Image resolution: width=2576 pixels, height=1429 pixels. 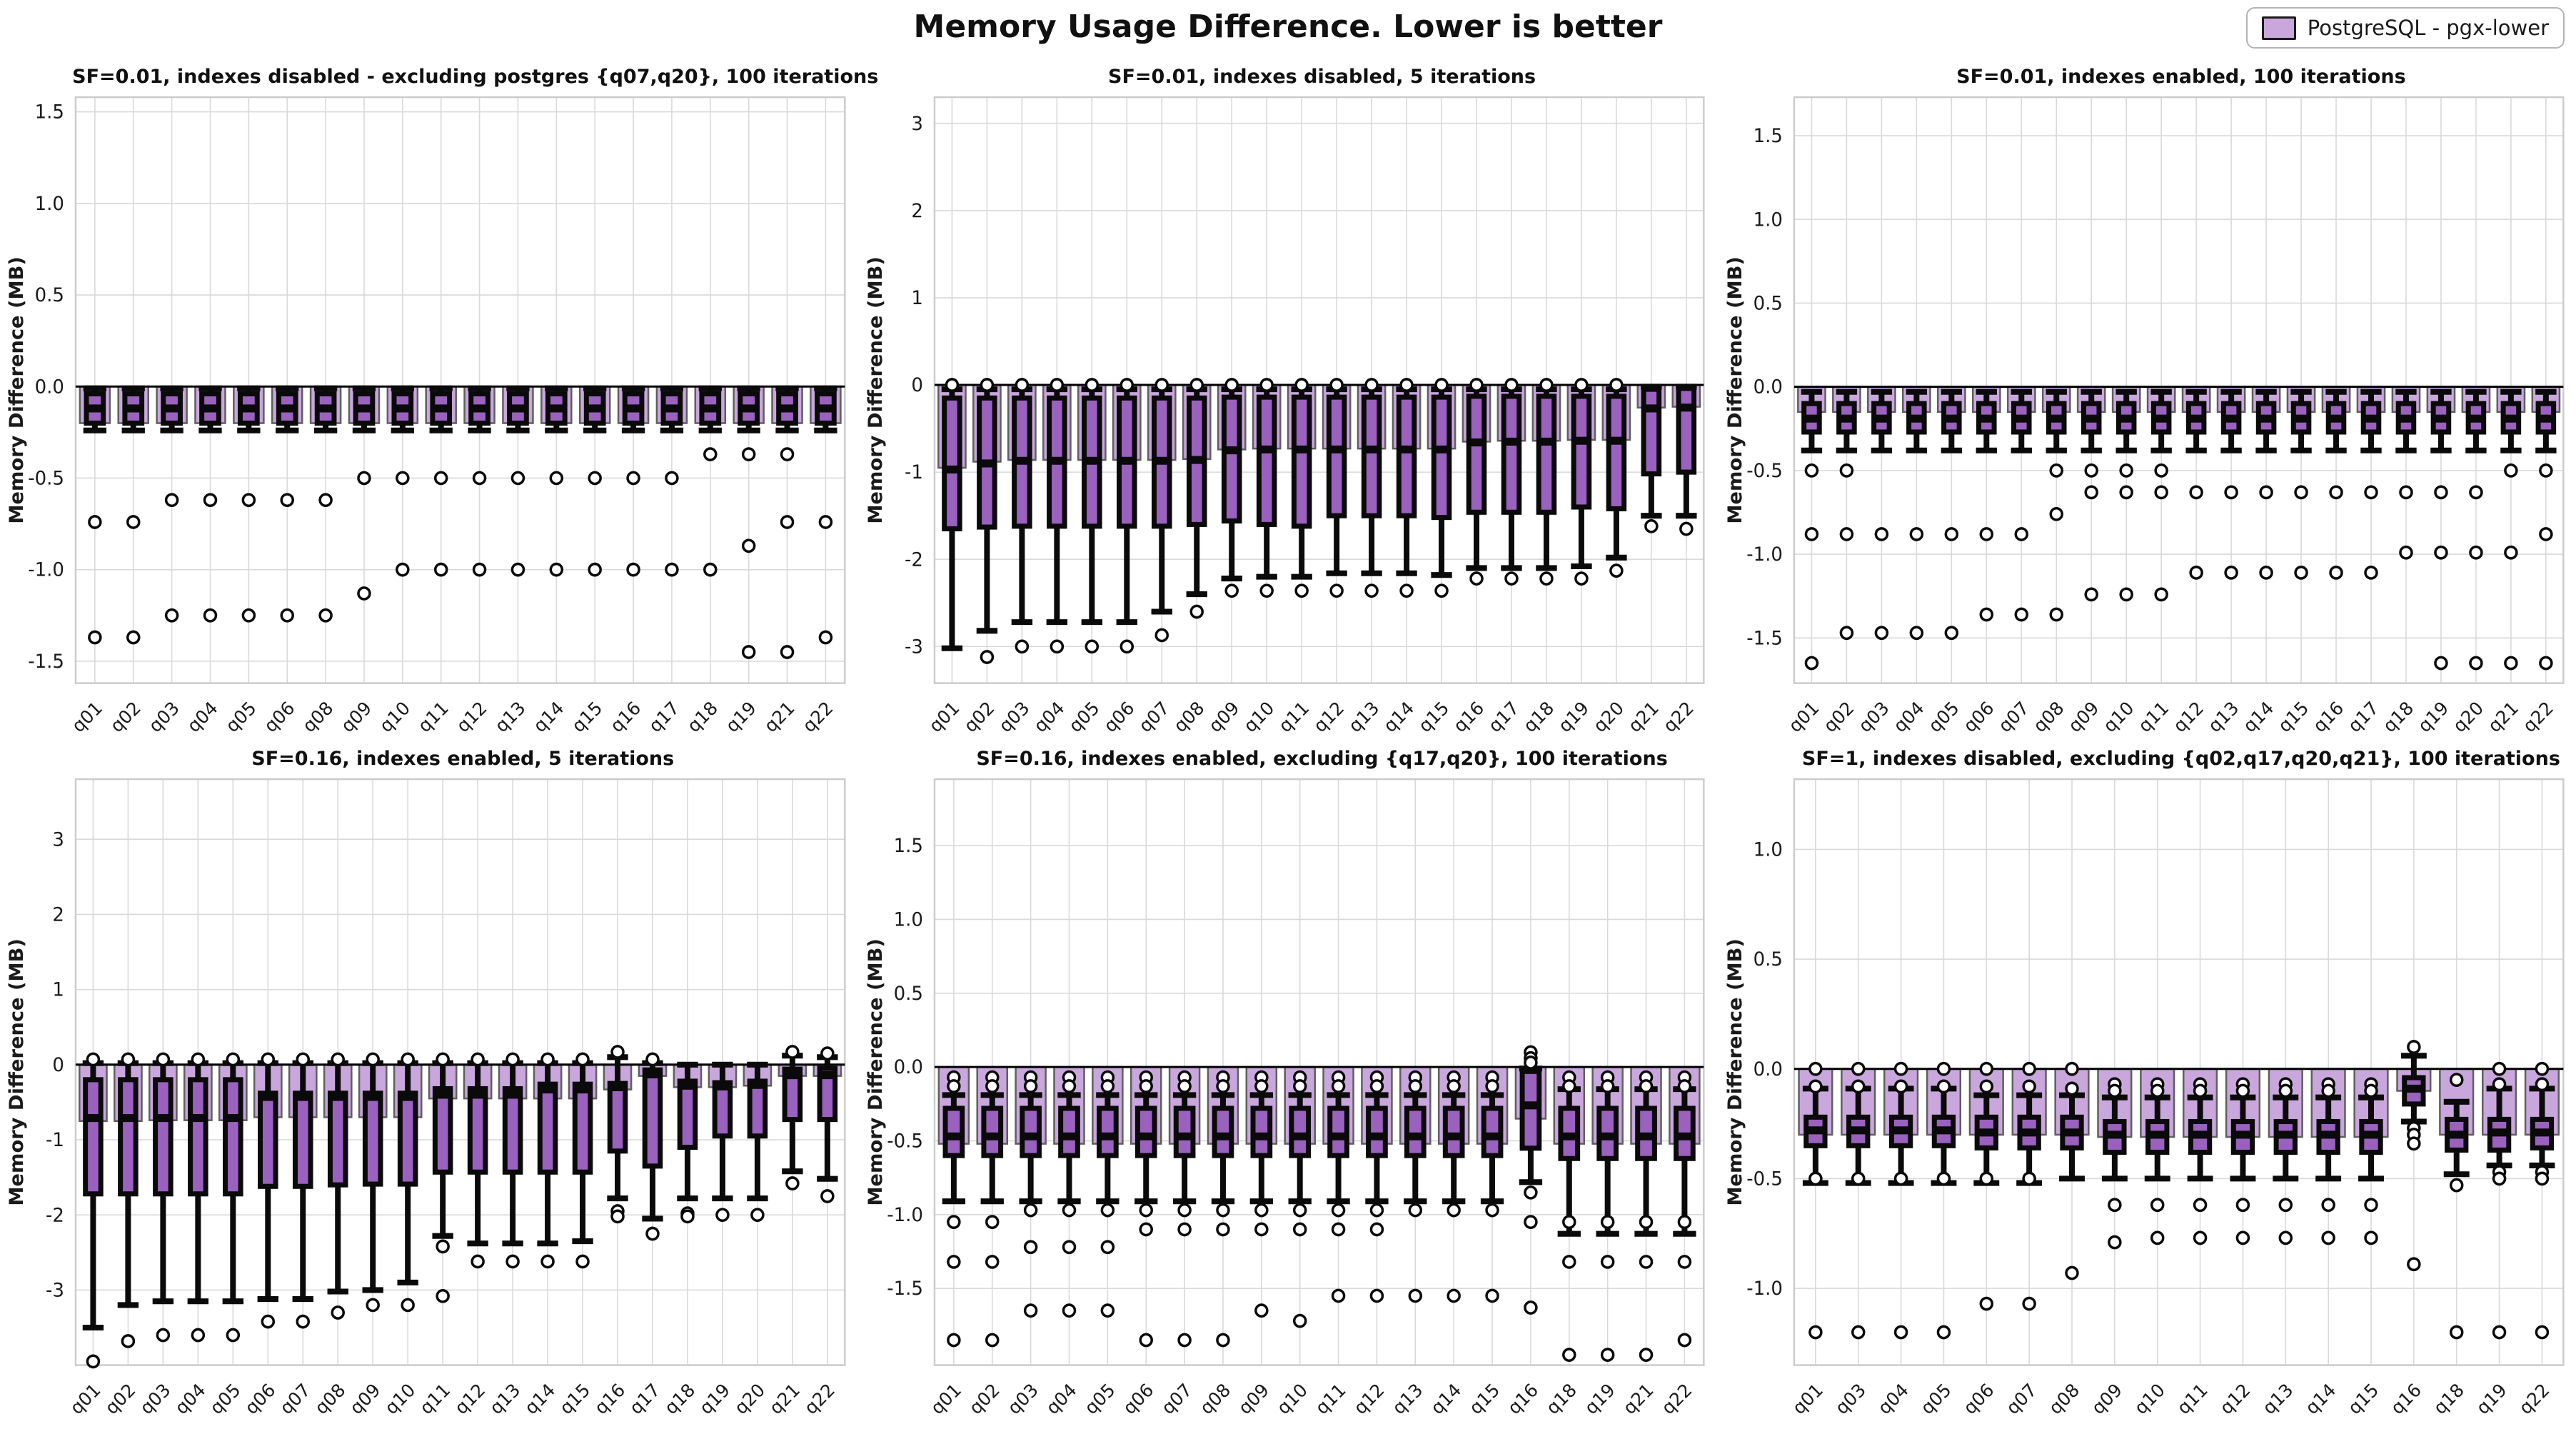 I want to click on subplot-title: SF=0.01, indexes disabled, 5 iterations, so click(x=1322, y=77).